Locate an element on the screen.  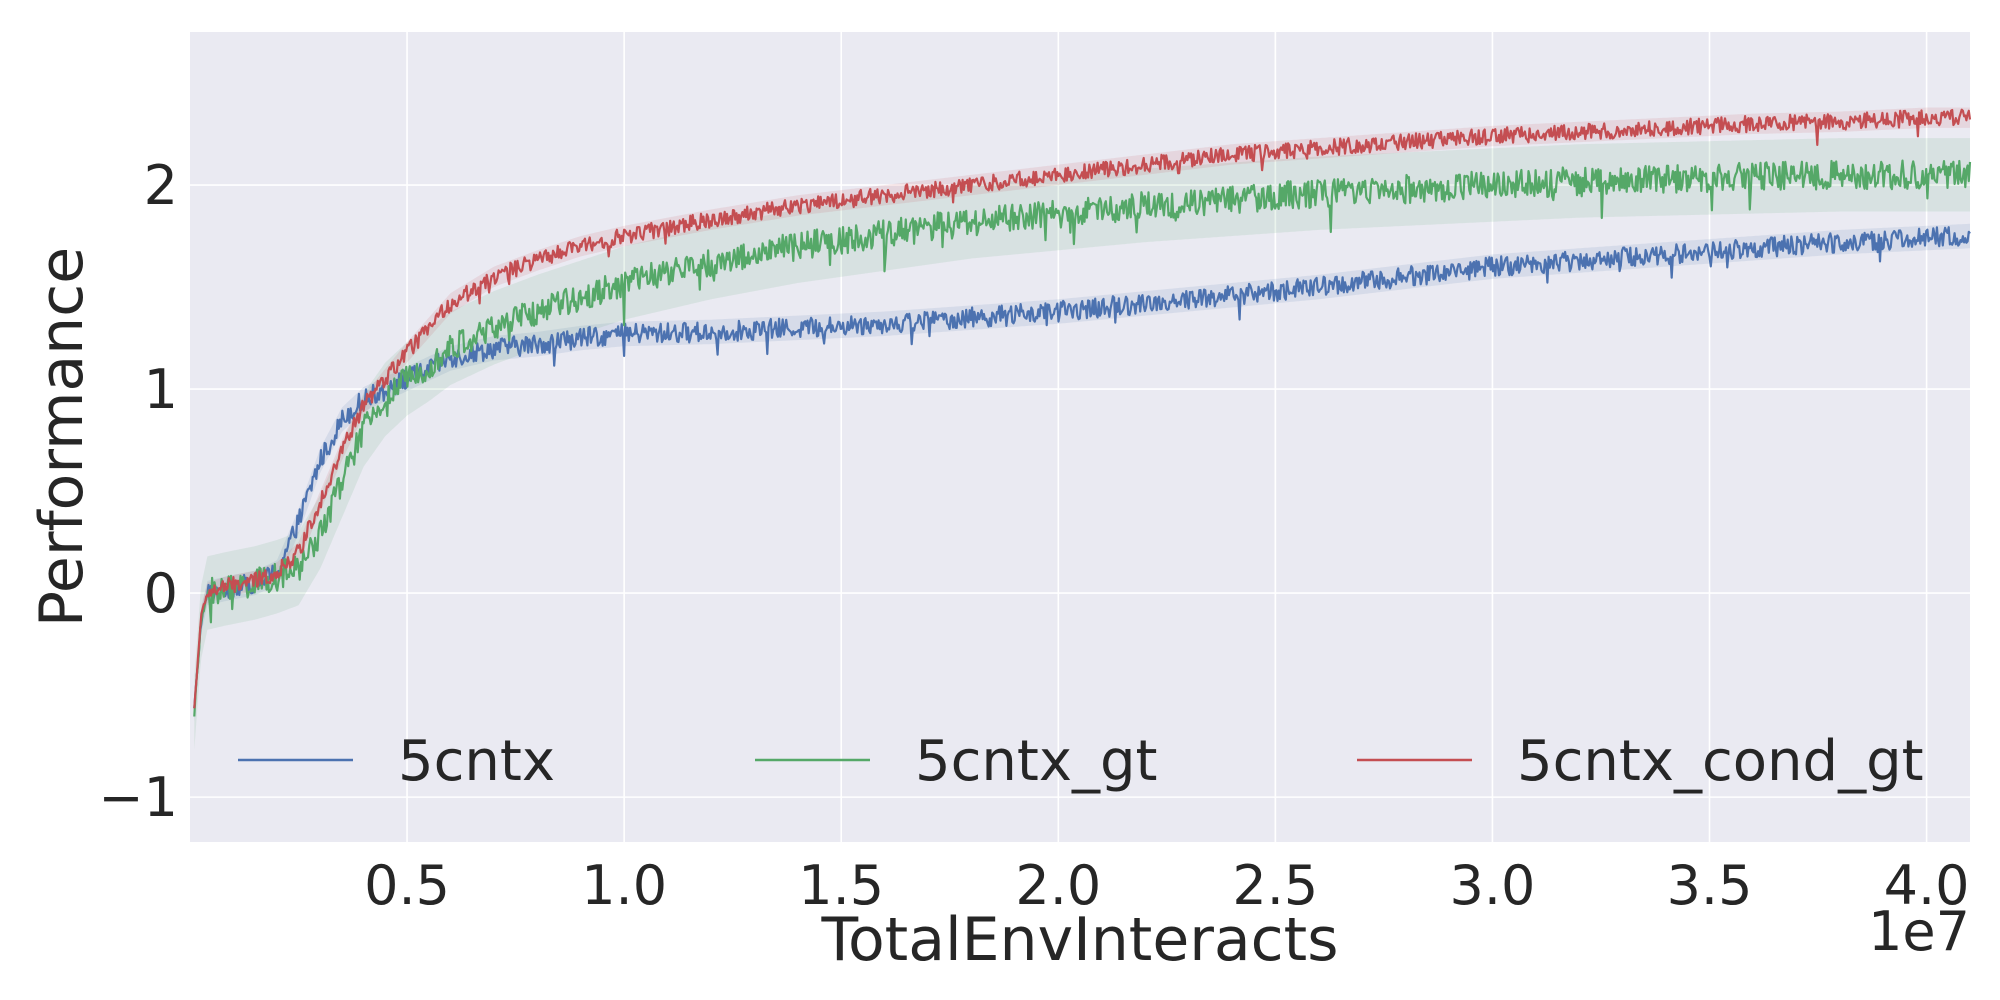
legend-label-5cntx_gt: 5cntx_gt is located at coordinates (1036, 761).